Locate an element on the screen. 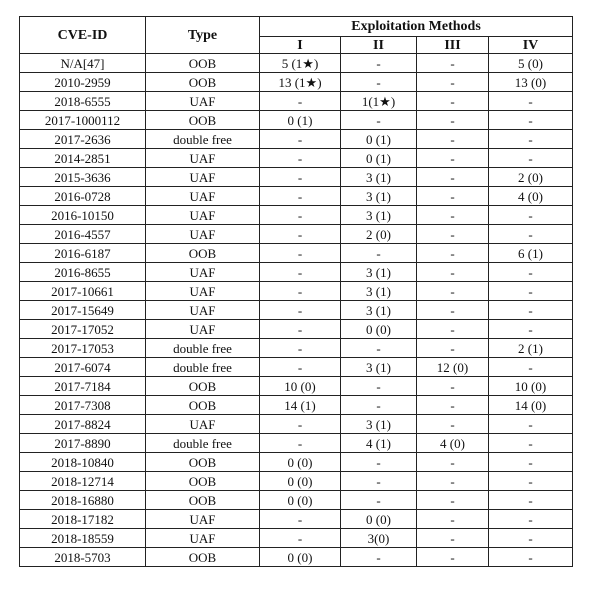 Image resolution: width=593 pixels, height=592 pixels. table-row: 2010-2959 OOB 13 (1★) - -13 (0) is located at coordinates (296, 82).